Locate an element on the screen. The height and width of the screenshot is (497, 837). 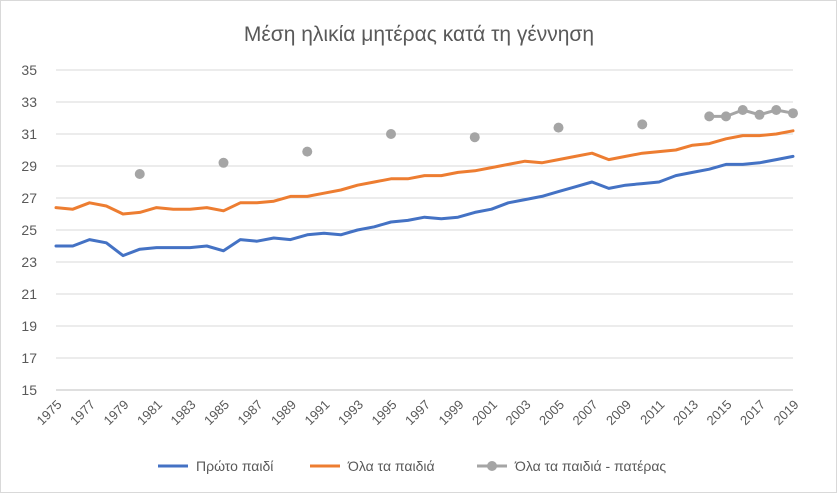
x-tick-label: 2013 is located at coordinates (685, 412).